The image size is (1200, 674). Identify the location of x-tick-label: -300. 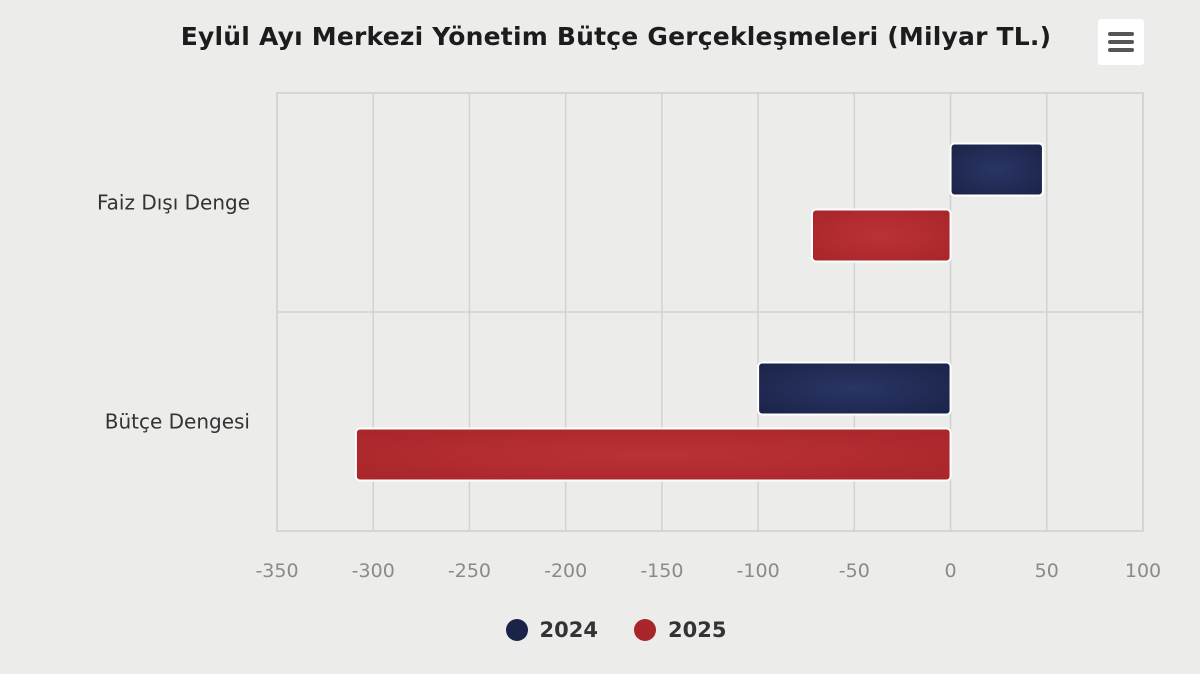
(373, 571).